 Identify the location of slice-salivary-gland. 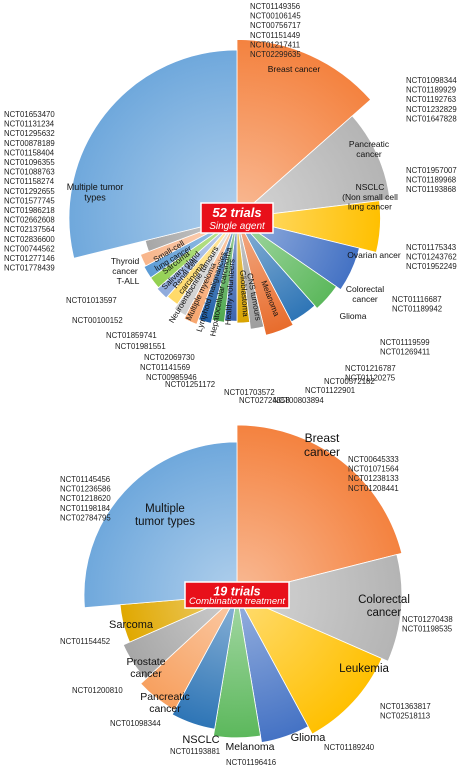
(197, 258).